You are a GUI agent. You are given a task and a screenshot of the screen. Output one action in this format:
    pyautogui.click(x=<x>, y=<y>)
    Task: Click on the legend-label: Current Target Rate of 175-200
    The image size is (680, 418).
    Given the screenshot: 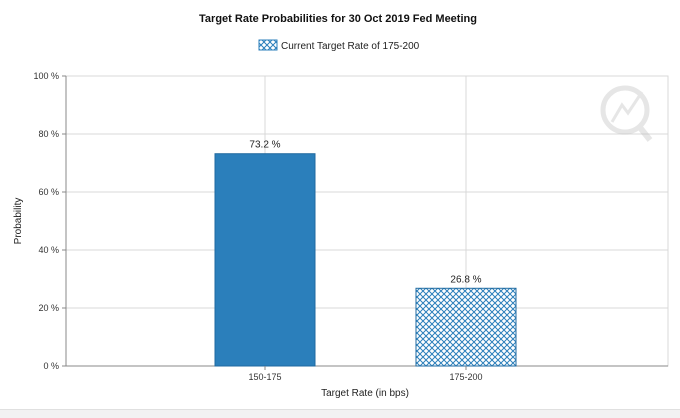 What is the action you would take?
    pyautogui.click(x=350, y=46)
    